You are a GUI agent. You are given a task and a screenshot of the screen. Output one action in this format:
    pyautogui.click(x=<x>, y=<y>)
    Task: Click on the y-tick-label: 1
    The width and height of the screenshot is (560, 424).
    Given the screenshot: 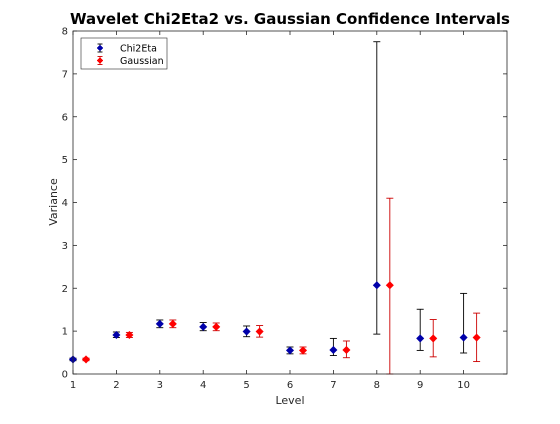 What is the action you would take?
    pyautogui.click(x=65, y=332)
    